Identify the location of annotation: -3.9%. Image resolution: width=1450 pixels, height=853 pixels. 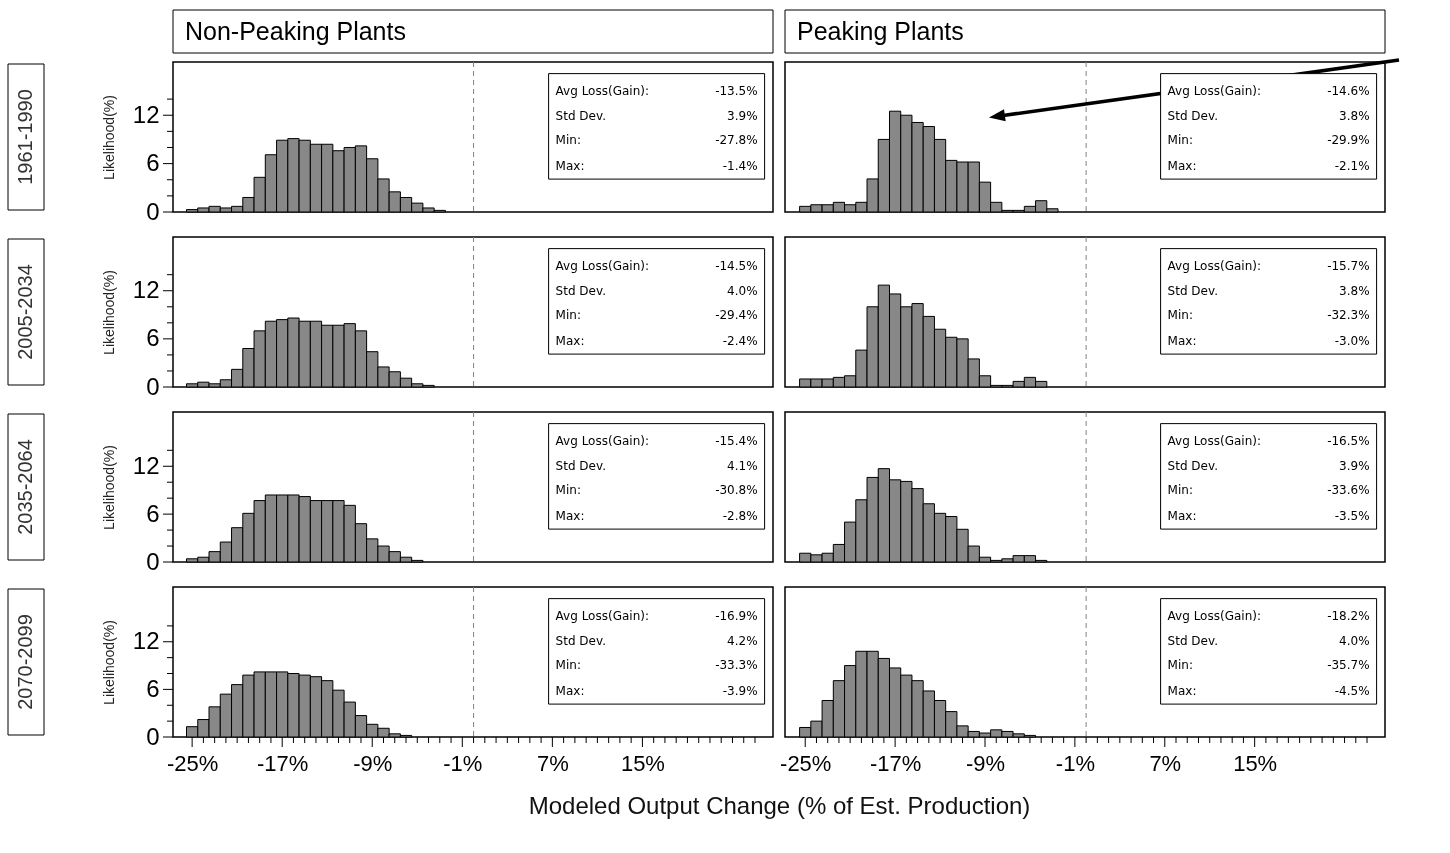
(740, 690).